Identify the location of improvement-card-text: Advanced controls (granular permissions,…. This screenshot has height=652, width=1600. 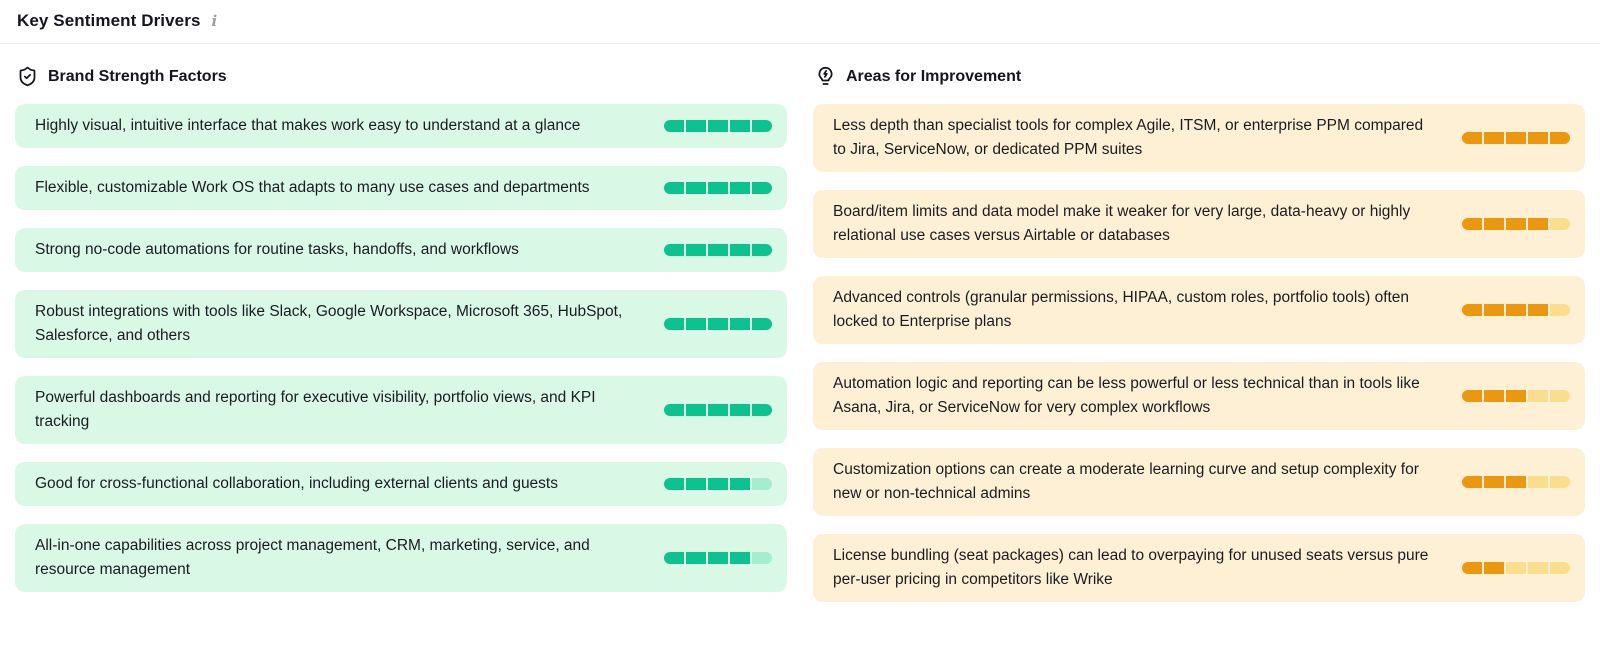
(1121, 309).